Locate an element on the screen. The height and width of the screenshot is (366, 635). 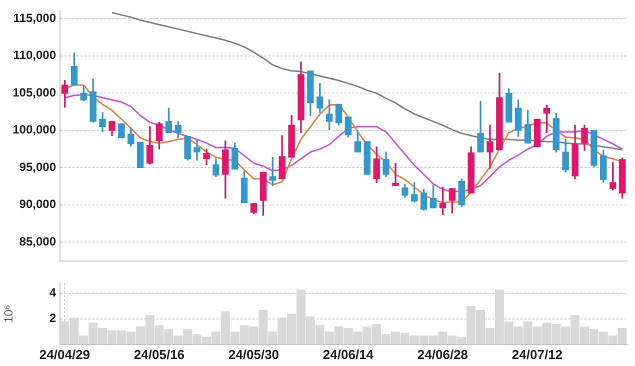
x-tick-label: 24/05/30 is located at coordinates (254, 354).